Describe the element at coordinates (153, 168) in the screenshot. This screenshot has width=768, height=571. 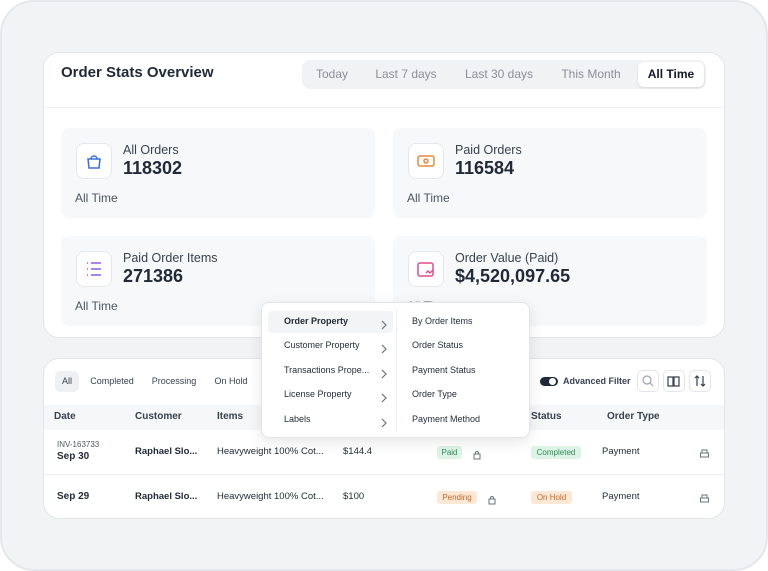
I see `stat-value: 118302` at that location.